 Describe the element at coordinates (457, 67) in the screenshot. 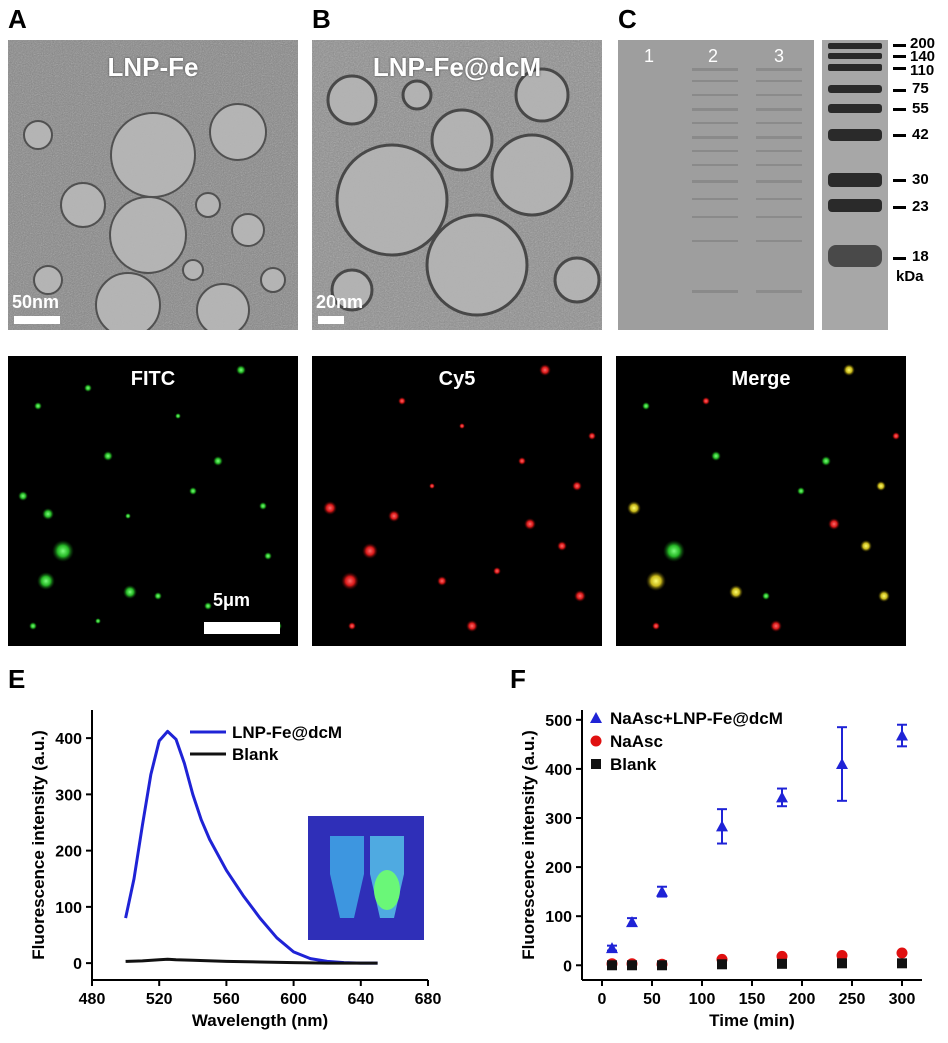

I see `tem-label-b: LNP-Fe@dcM` at that location.